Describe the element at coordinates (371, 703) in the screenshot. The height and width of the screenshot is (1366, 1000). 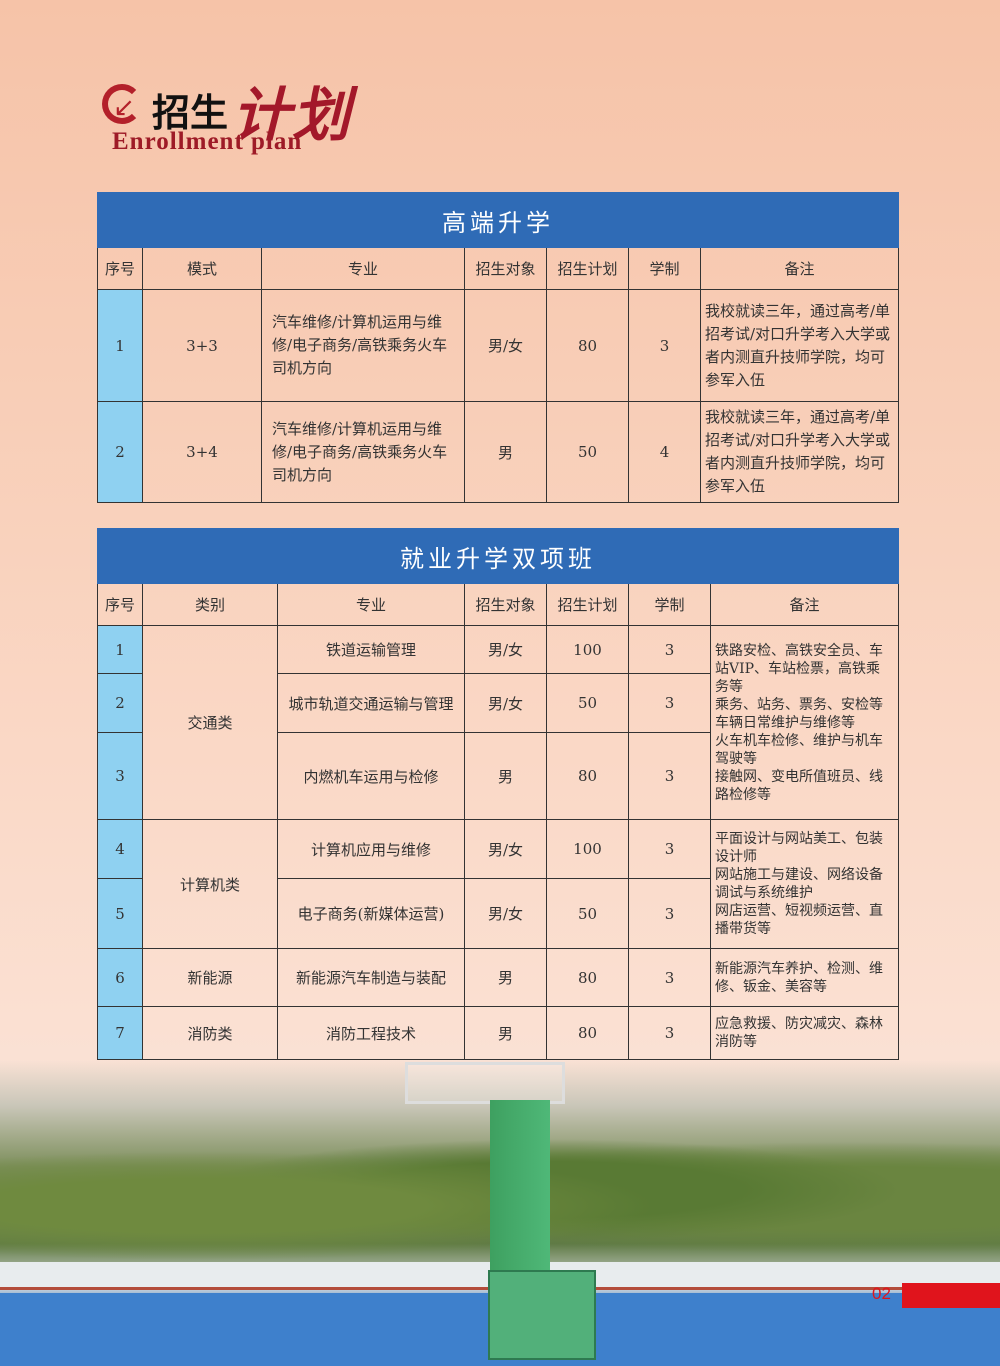
I see `major-cell: 城市轨道交通运输与管理` at that location.